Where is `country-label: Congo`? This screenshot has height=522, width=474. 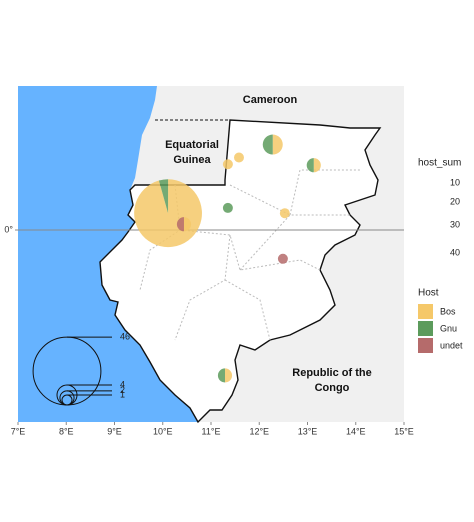
country-label: Congo is located at coordinates (332, 388).